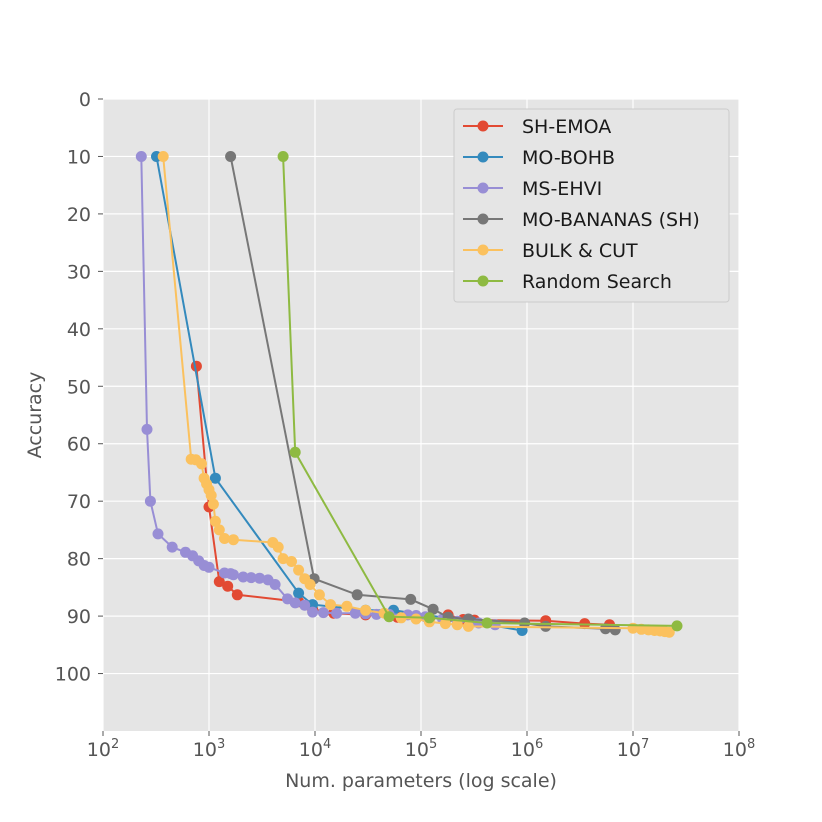 This screenshot has width=822, height=822. What do you see at coordinates (79, 502) in the screenshot?
I see `y-tick-label: 70` at bounding box center [79, 502].